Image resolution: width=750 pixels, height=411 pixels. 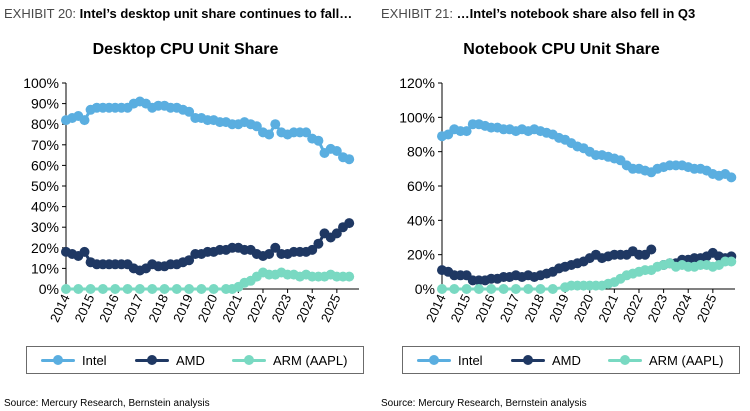 What do you see at coordinates (40, 13) in the screenshot?
I see `exhibit-number: EXHIBIT 20:` at bounding box center [40, 13].